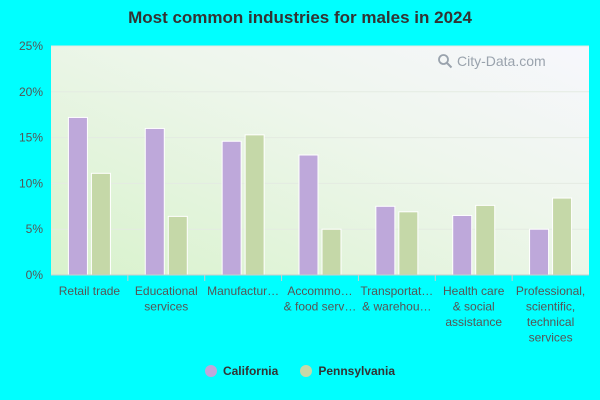 This screenshot has height=400, width=600. Describe the element at coordinates (35, 229) in the screenshot. I see `y-tick-label: 5%` at that location.